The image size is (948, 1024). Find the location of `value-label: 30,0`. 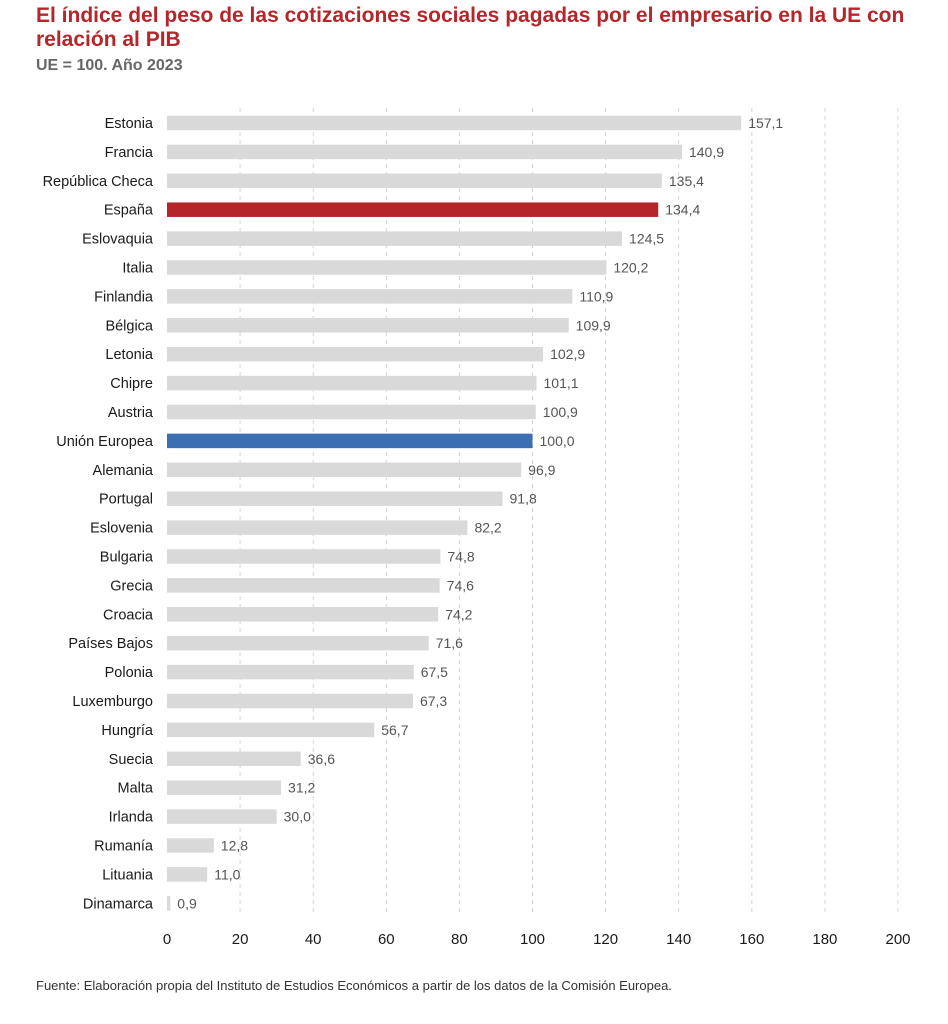

value-label: 30,0 is located at coordinates (297, 817).